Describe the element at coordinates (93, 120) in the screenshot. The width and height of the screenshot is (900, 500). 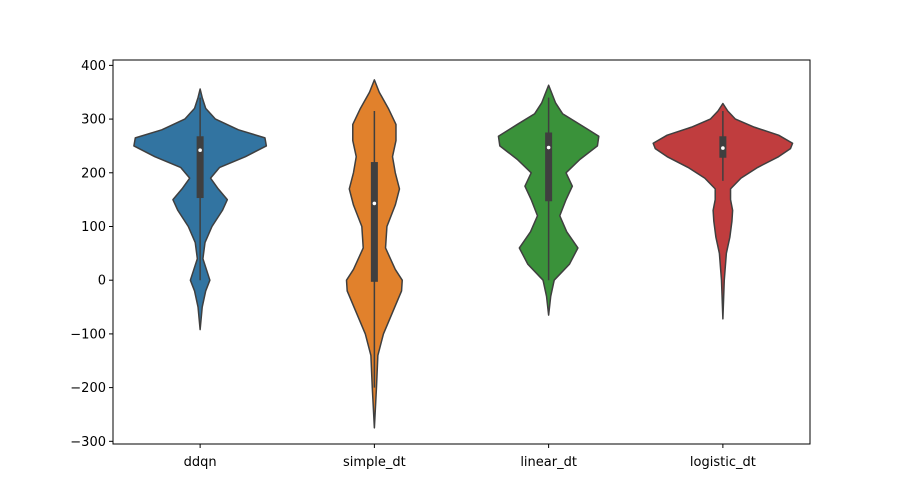
I see `y-tick-label: 300` at that location.